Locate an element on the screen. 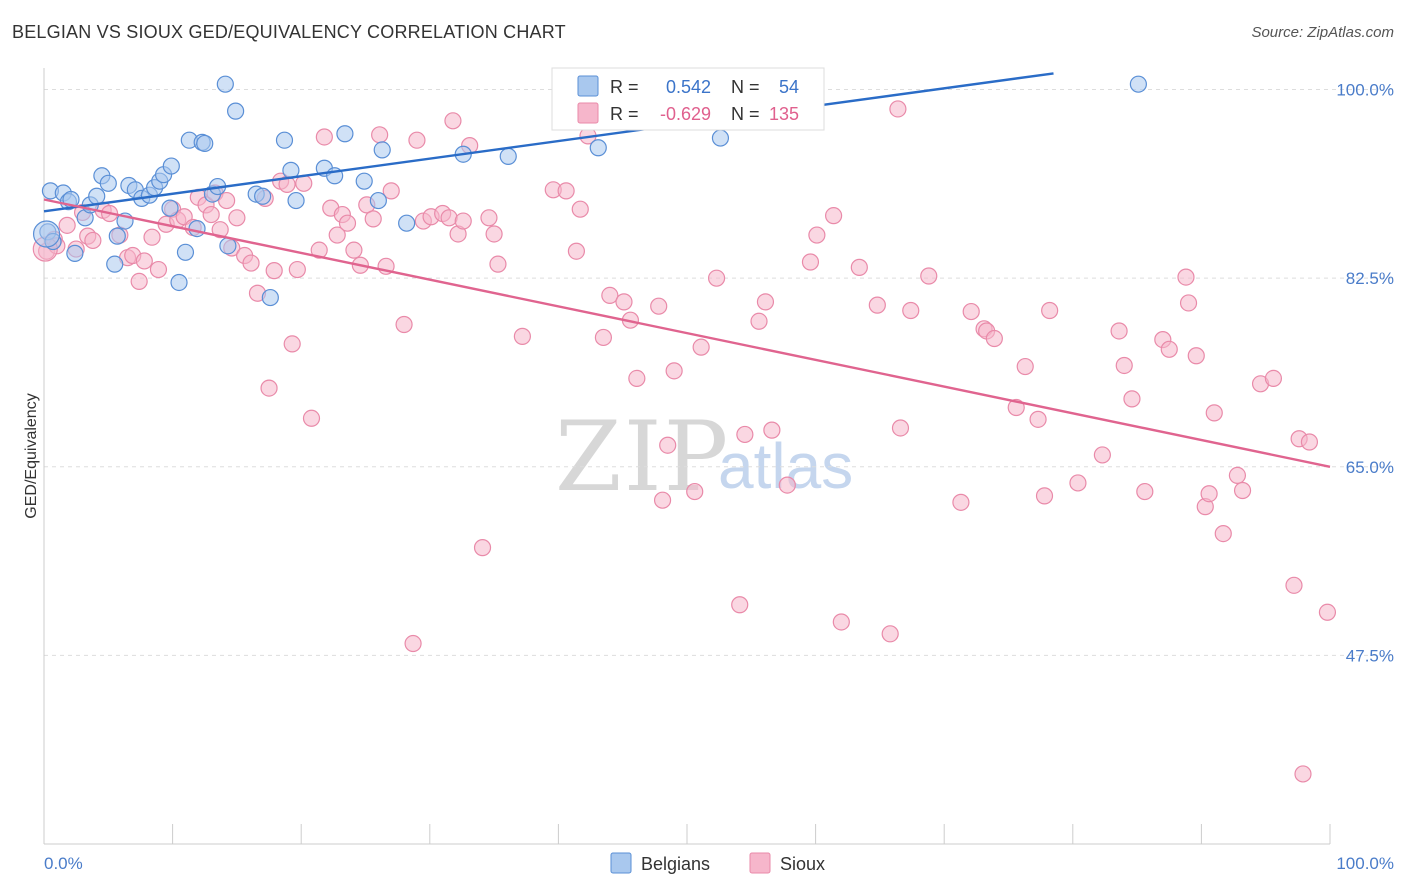  x-tick-label-min: 0.0% is located at coordinates (63, 863).